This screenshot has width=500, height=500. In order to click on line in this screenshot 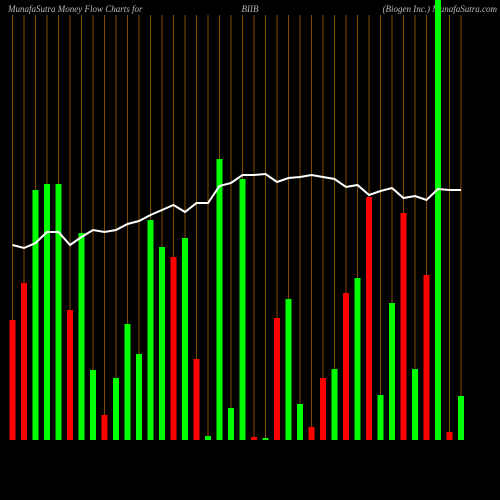, I will do `click(236, 211)`.